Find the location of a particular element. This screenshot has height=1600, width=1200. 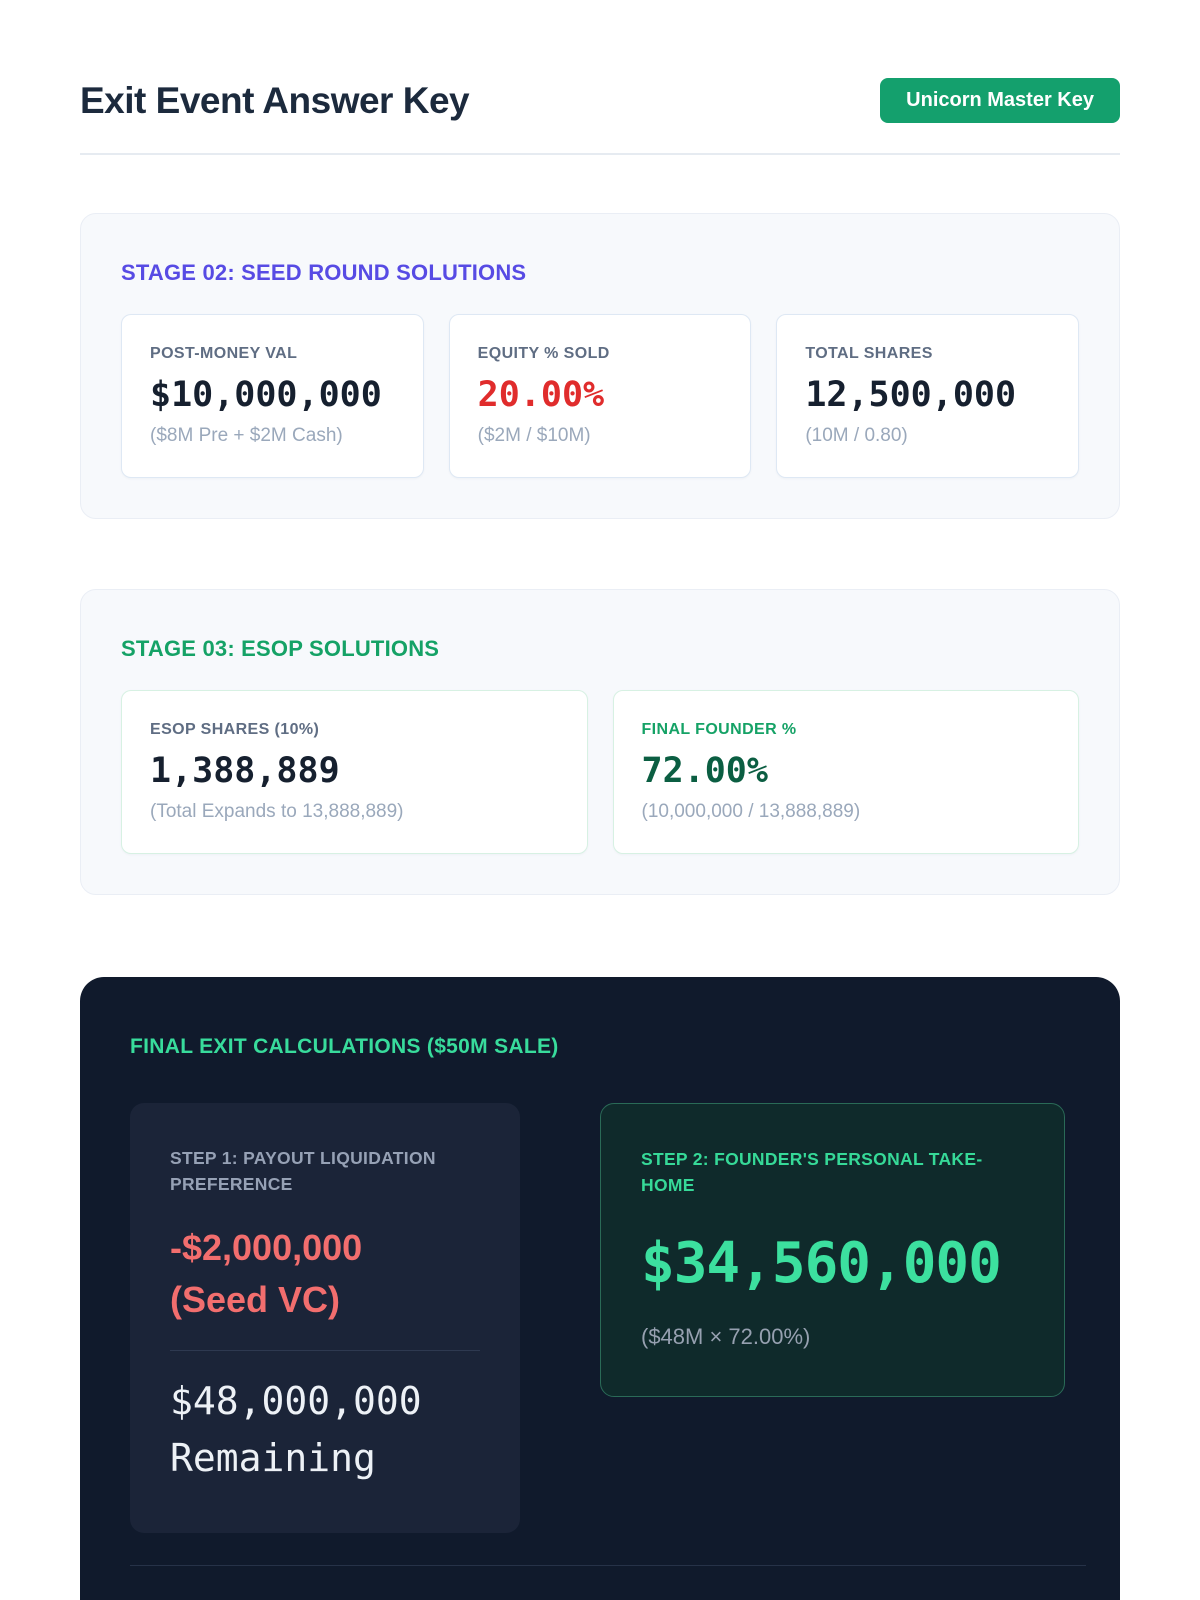

step2-takehome-value: $34,560,000 is located at coordinates (821, 1263).